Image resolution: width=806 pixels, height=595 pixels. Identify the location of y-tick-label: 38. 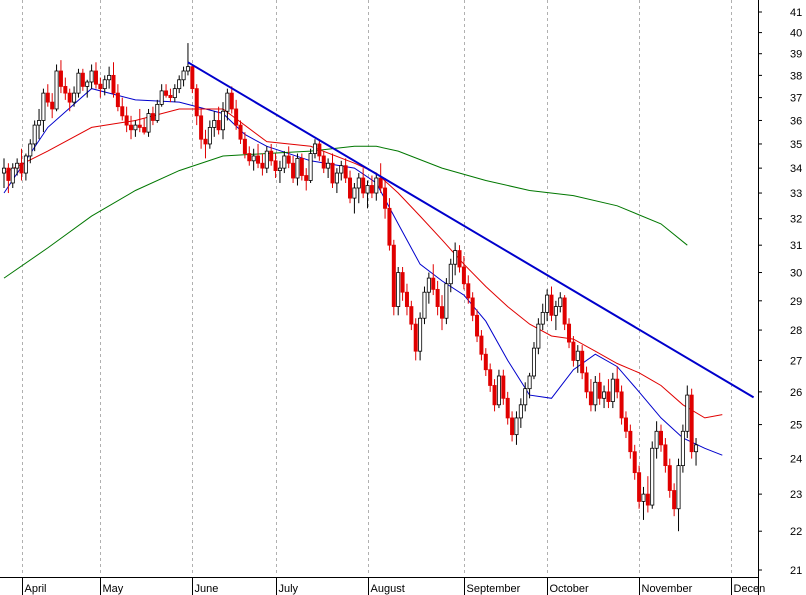
(796, 76).